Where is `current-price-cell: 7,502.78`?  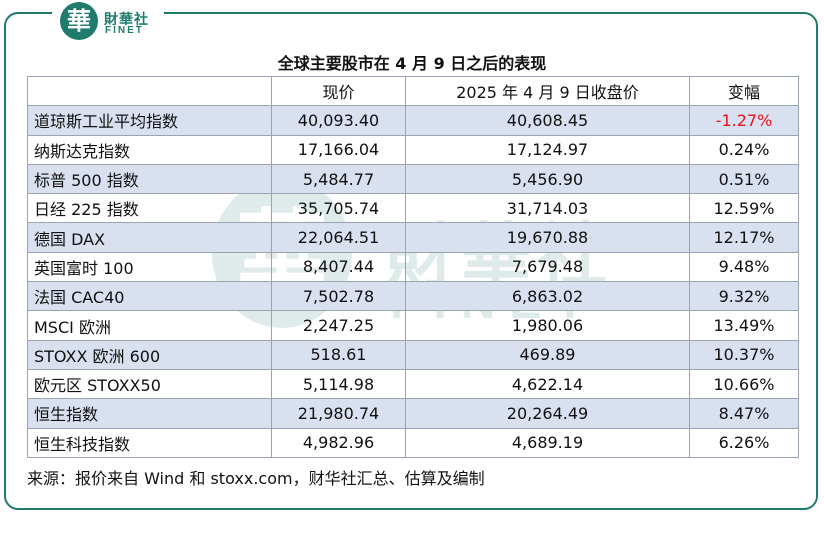 current-price-cell: 7,502.78 is located at coordinates (338, 296).